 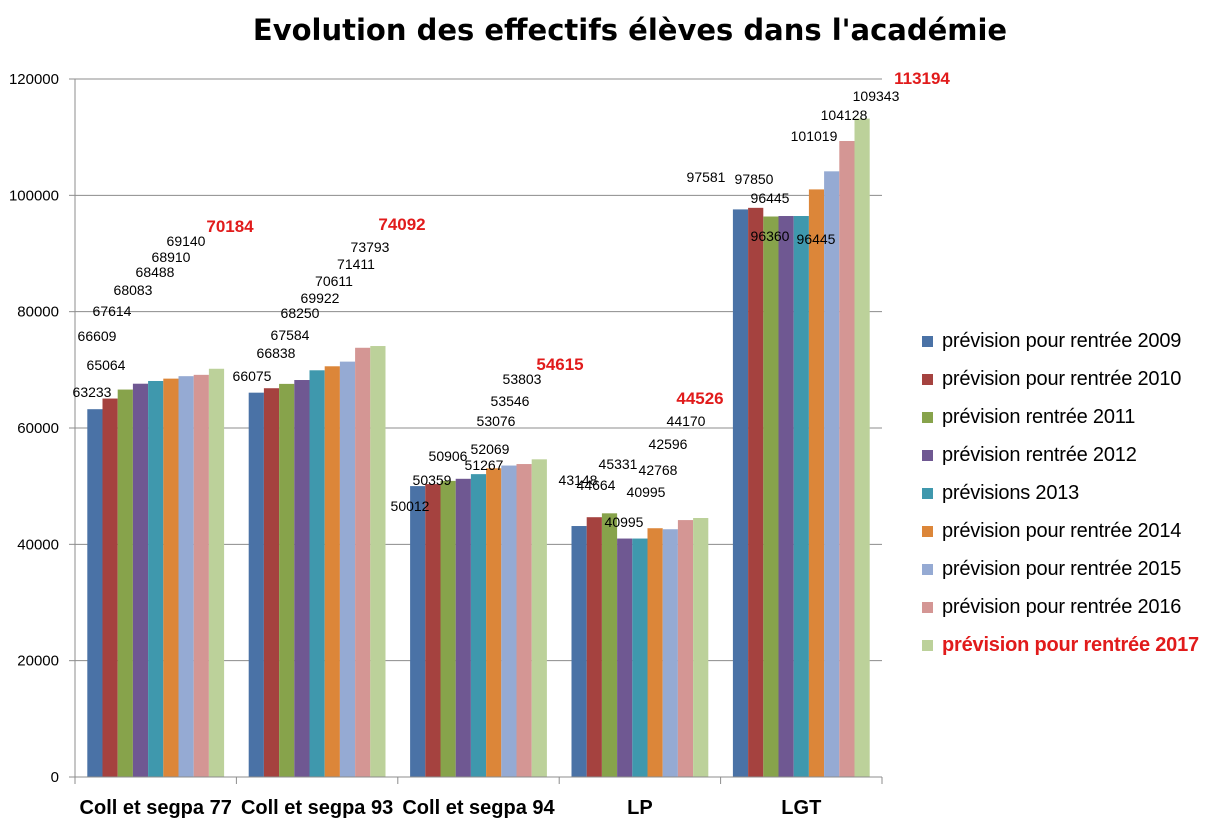 What do you see at coordinates (317, 808) in the screenshot?
I see `x-category-label: Coll et segpa 93` at bounding box center [317, 808].